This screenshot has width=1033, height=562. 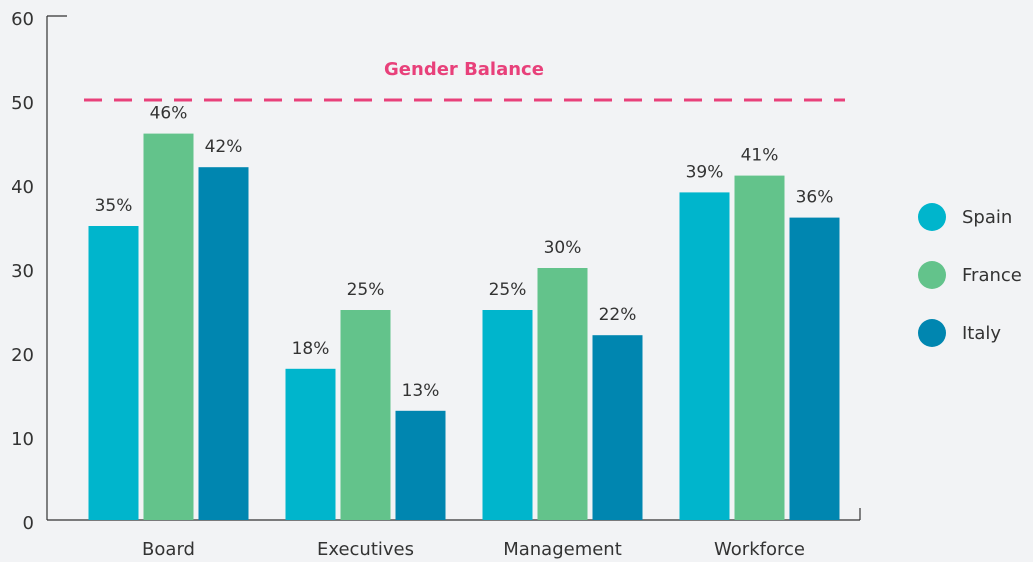 I want to click on value-label: 46%, so click(x=169, y=114).